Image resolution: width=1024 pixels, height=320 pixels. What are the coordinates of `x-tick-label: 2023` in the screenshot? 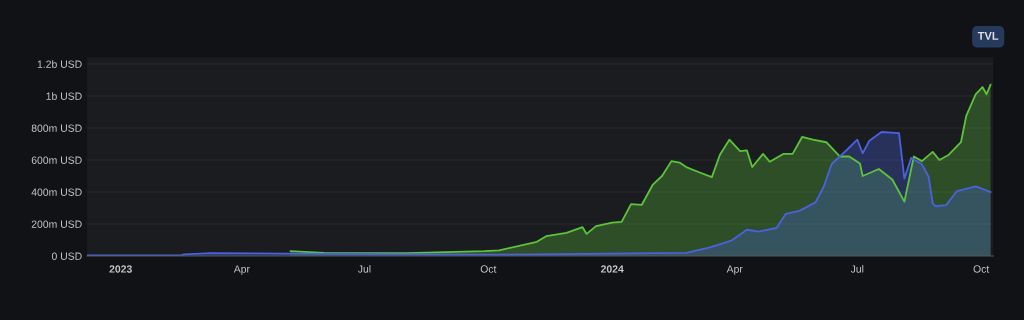 It's located at (120, 269).